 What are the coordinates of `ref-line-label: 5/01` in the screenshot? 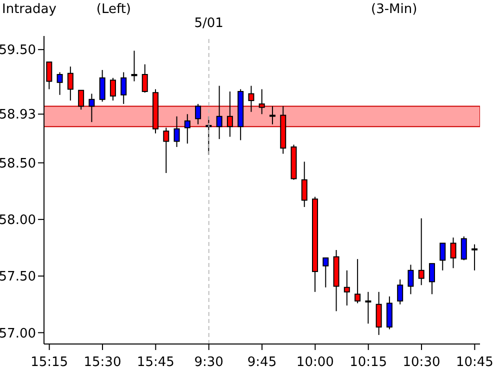 It's located at (209, 23).